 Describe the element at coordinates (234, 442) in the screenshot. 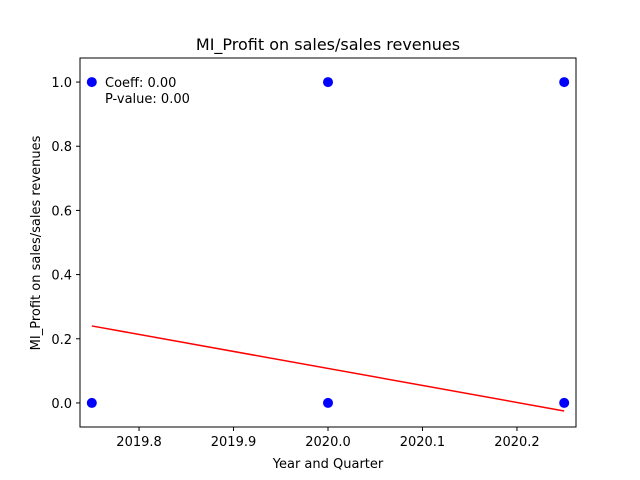

I see `x-tick-label-1: 2019.9` at that location.